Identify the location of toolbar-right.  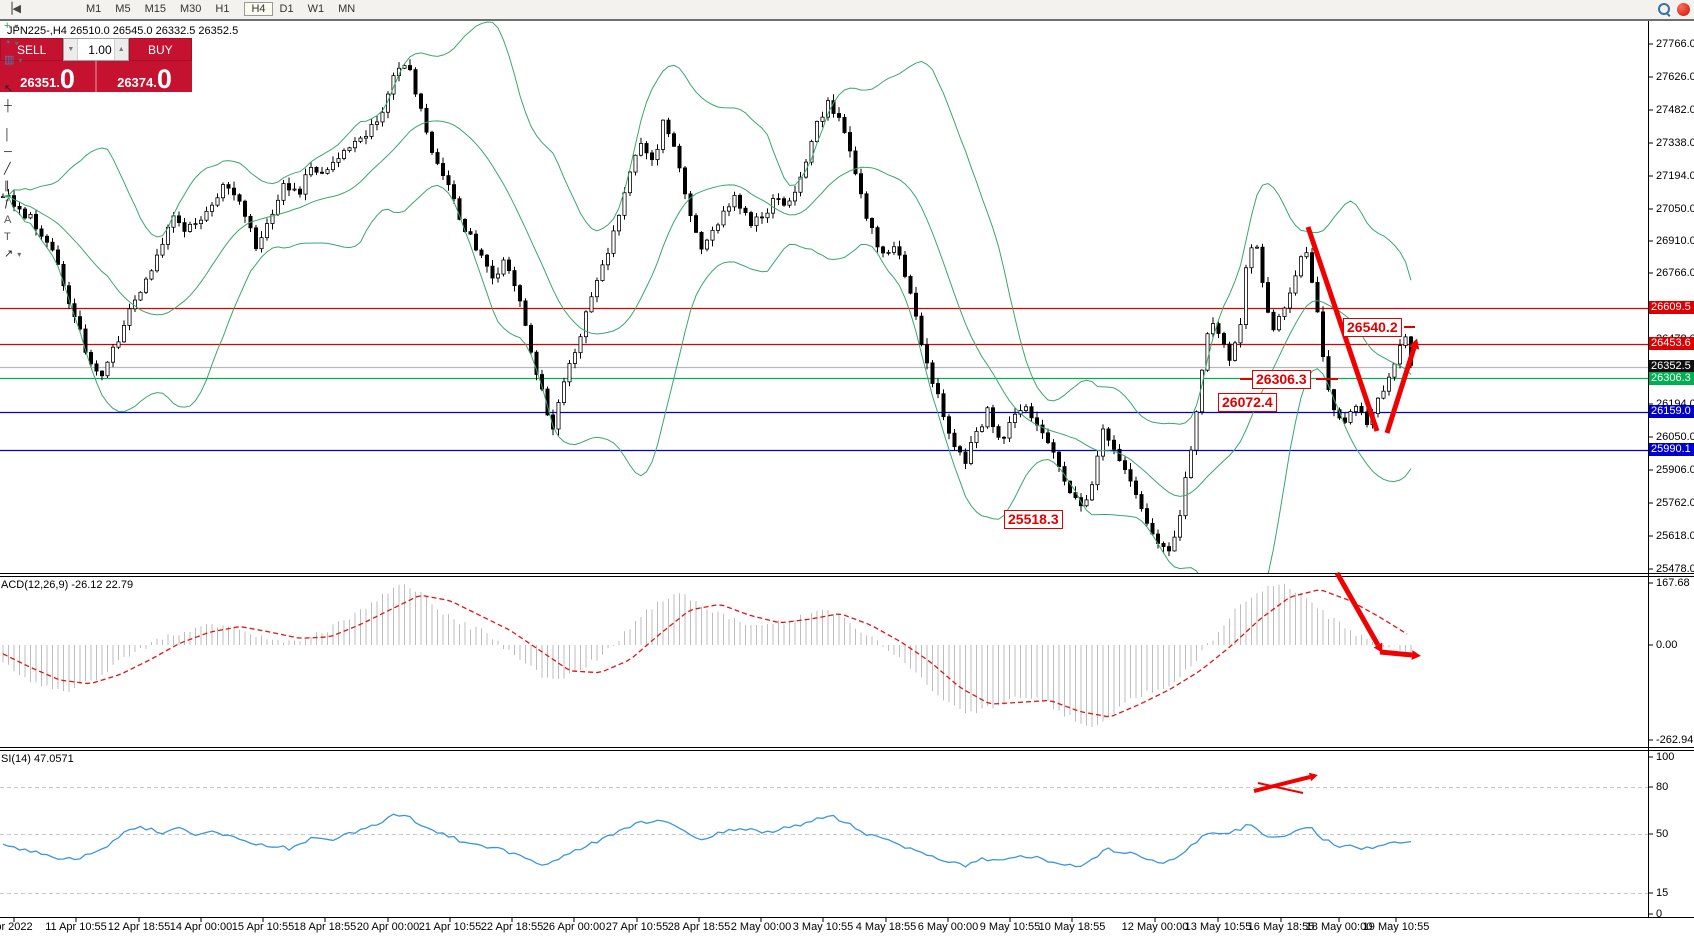
(1676, 10).